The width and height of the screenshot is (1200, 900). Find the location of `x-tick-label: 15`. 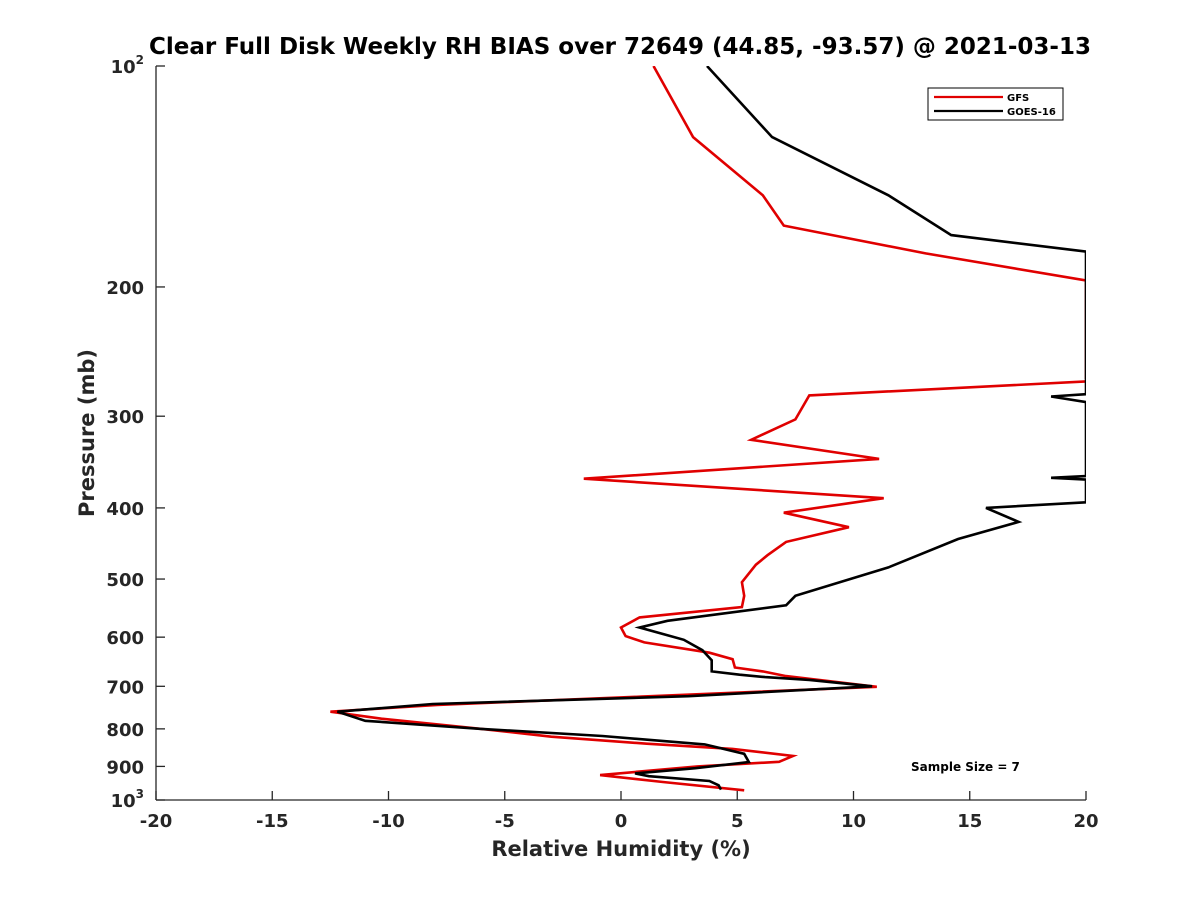

x-tick-label: 15 is located at coordinates (969, 821).